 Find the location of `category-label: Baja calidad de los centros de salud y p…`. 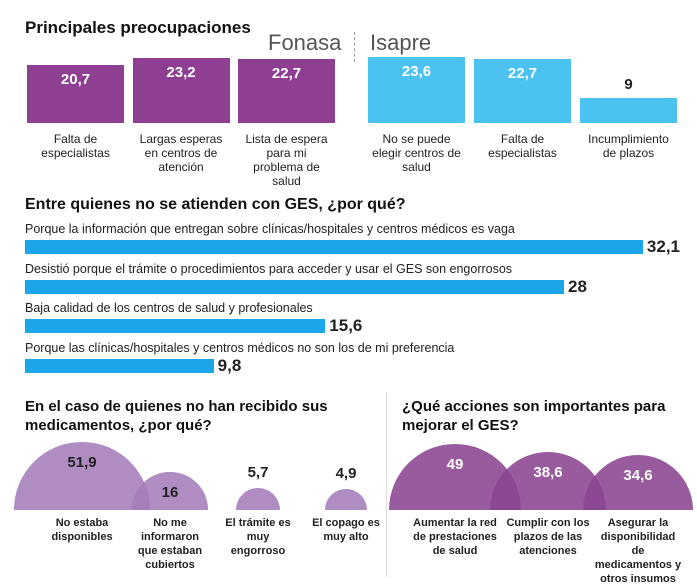

category-label: Baja calidad de los centros de salud y p… is located at coordinates (169, 308).